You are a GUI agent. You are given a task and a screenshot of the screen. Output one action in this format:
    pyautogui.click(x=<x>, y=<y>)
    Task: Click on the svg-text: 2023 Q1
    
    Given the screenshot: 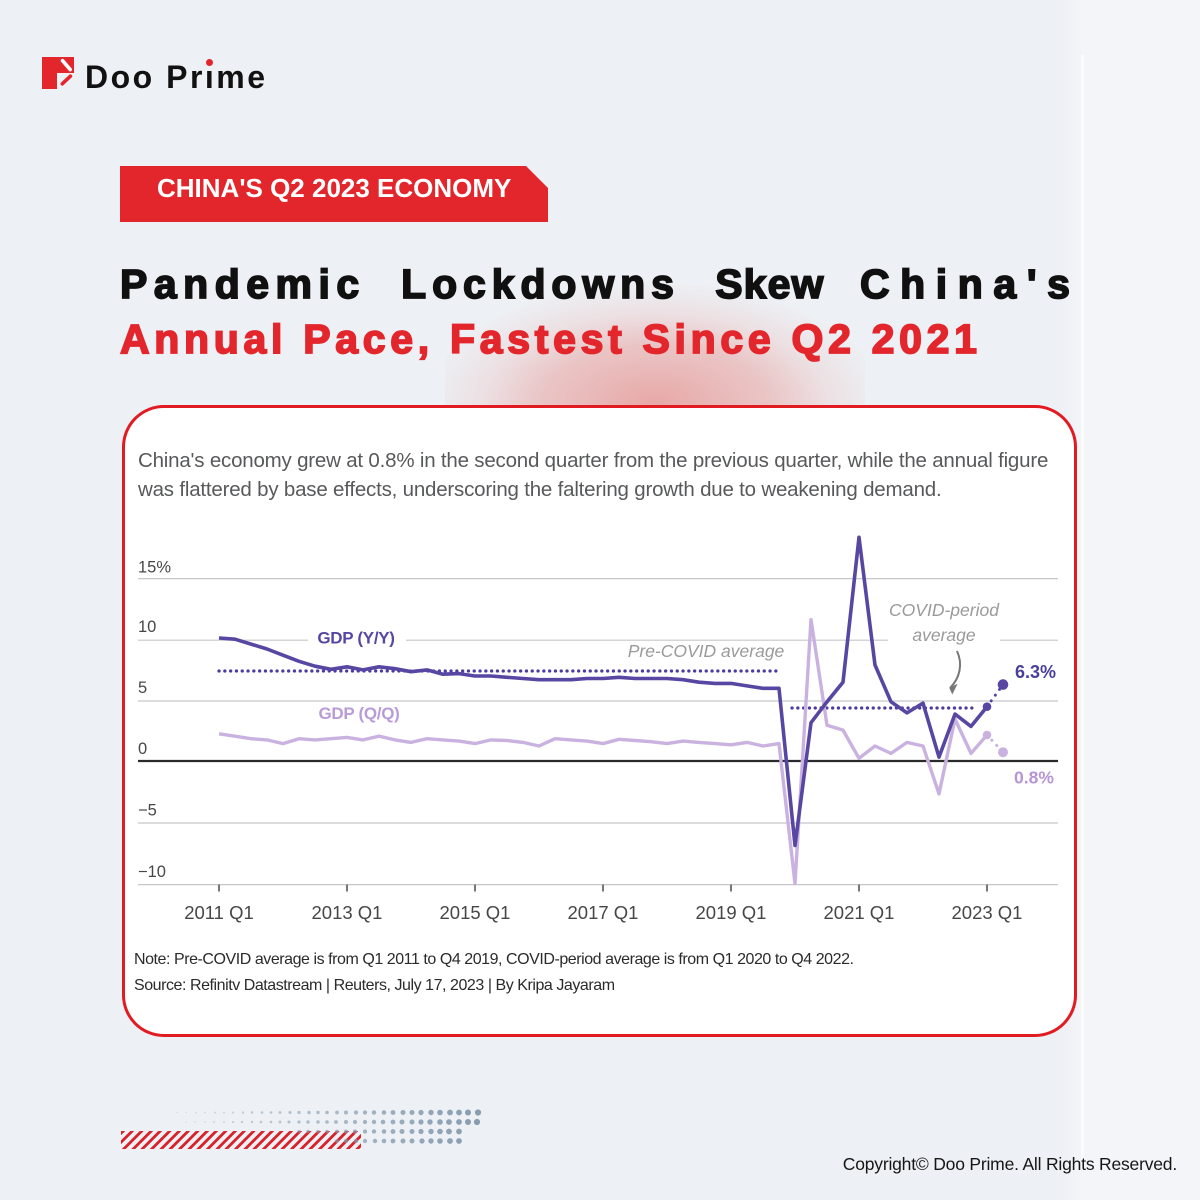 What is the action you would take?
    pyautogui.click(x=987, y=912)
    